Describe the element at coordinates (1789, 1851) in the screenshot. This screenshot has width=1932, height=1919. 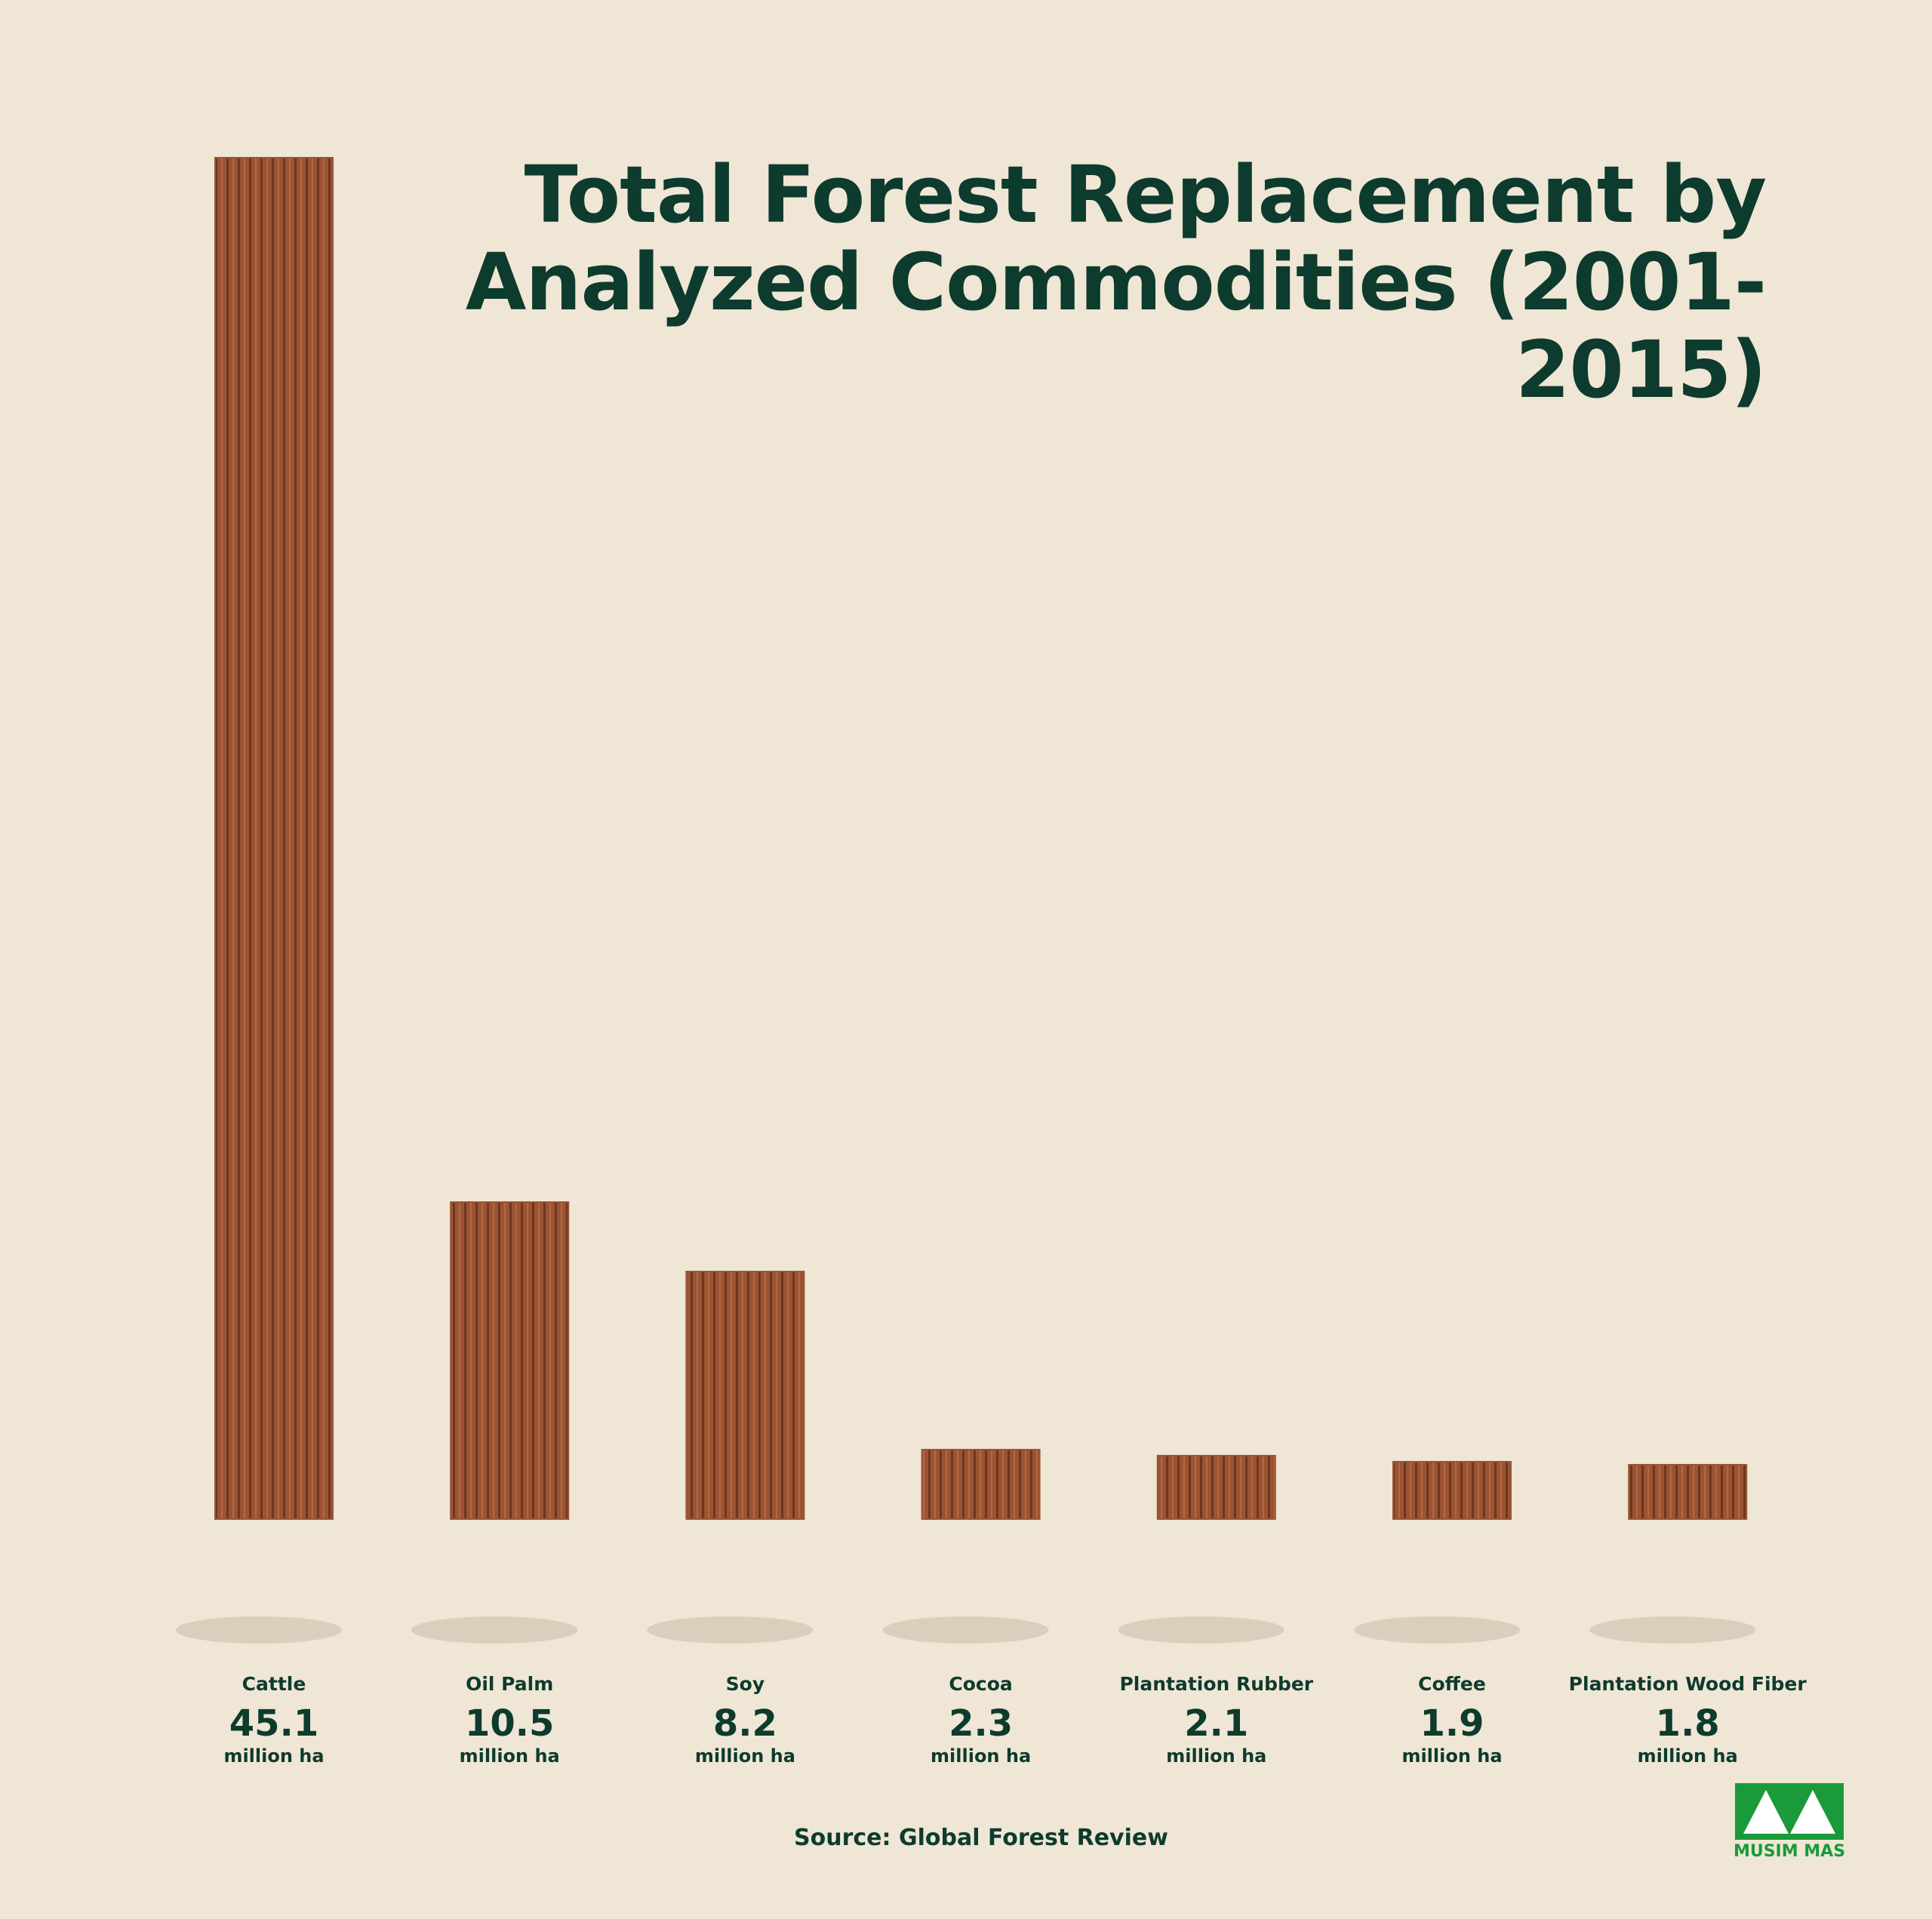
I see `logo-text: MUSIM MAS` at that location.